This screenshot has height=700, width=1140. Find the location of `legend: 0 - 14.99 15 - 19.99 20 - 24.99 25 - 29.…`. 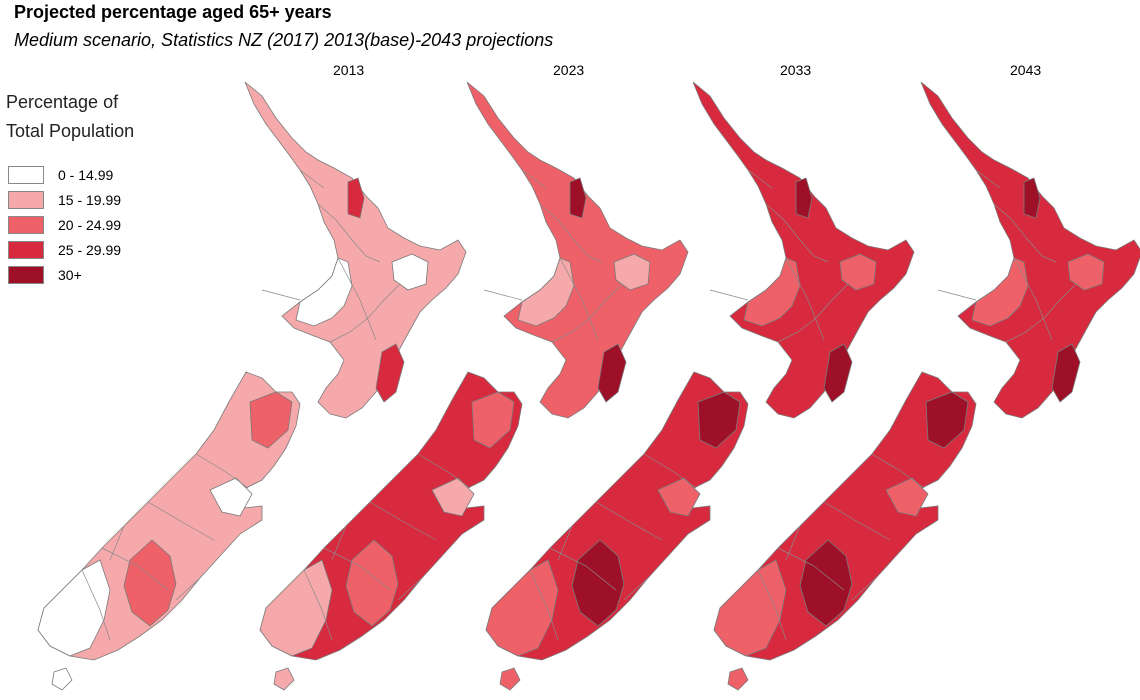

legend: 0 - 14.99 15 - 19.99 20 - 24.99 25 - 29.… is located at coordinates (64, 224).